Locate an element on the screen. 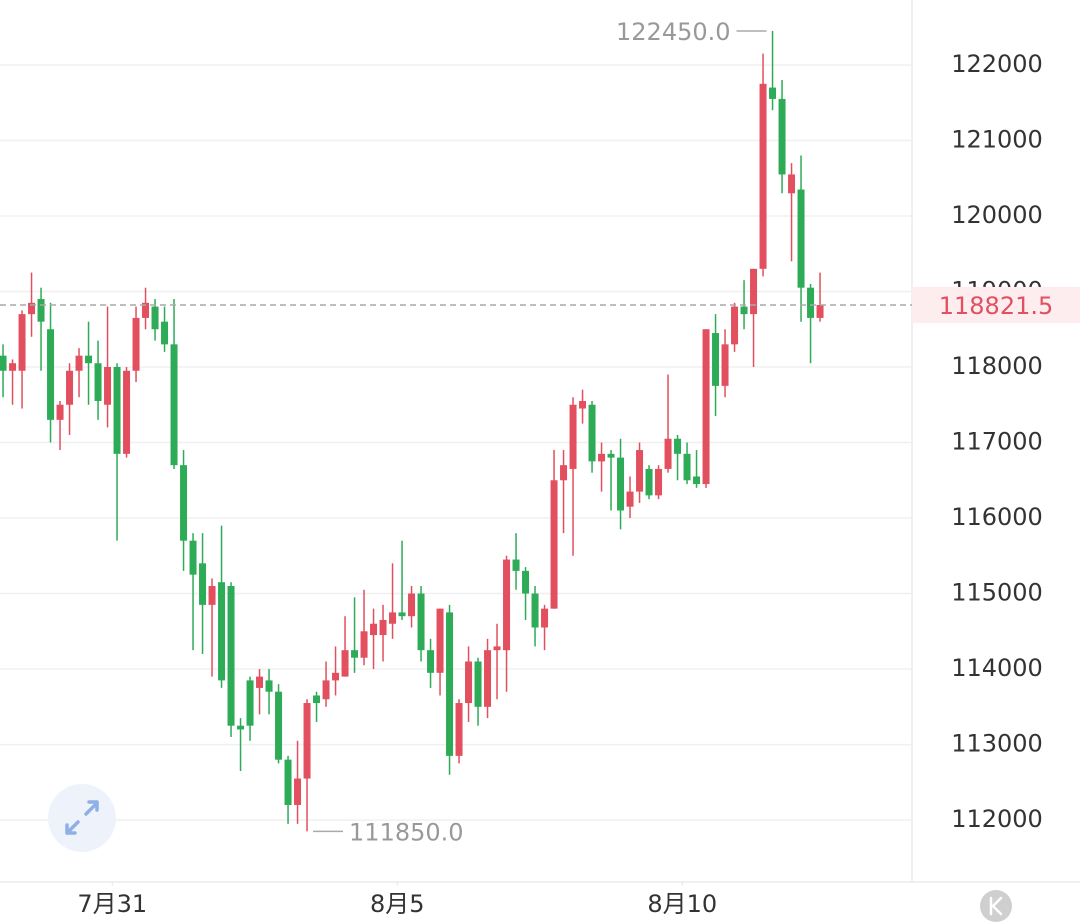 The image size is (1080, 922). expand-button-bg is located at coordinates (82, 818).